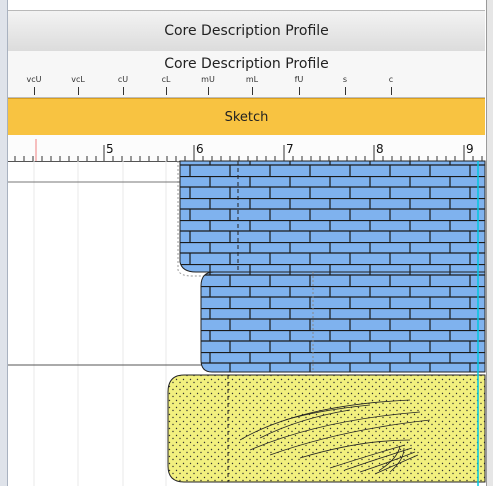 The image size is (493, 486). Describe the element at coordinates (4, 243) in the screenshot. I see `left-panel-edge` at that location.